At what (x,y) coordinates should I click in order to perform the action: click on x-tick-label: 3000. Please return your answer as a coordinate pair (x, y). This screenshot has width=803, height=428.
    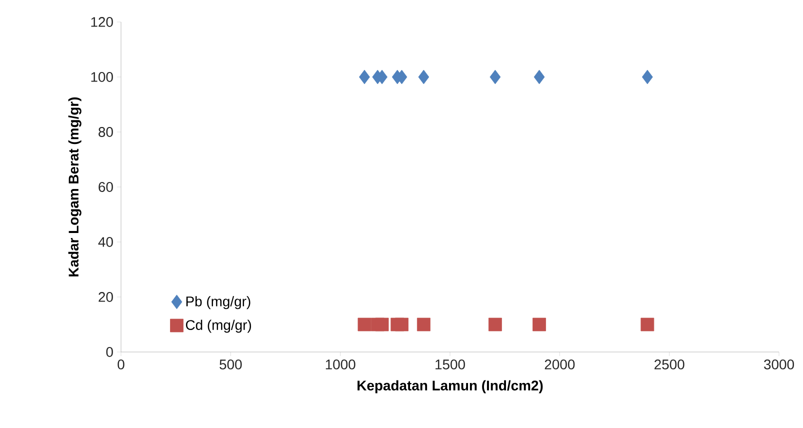
    Looking at the image, I should click on (779, 365).